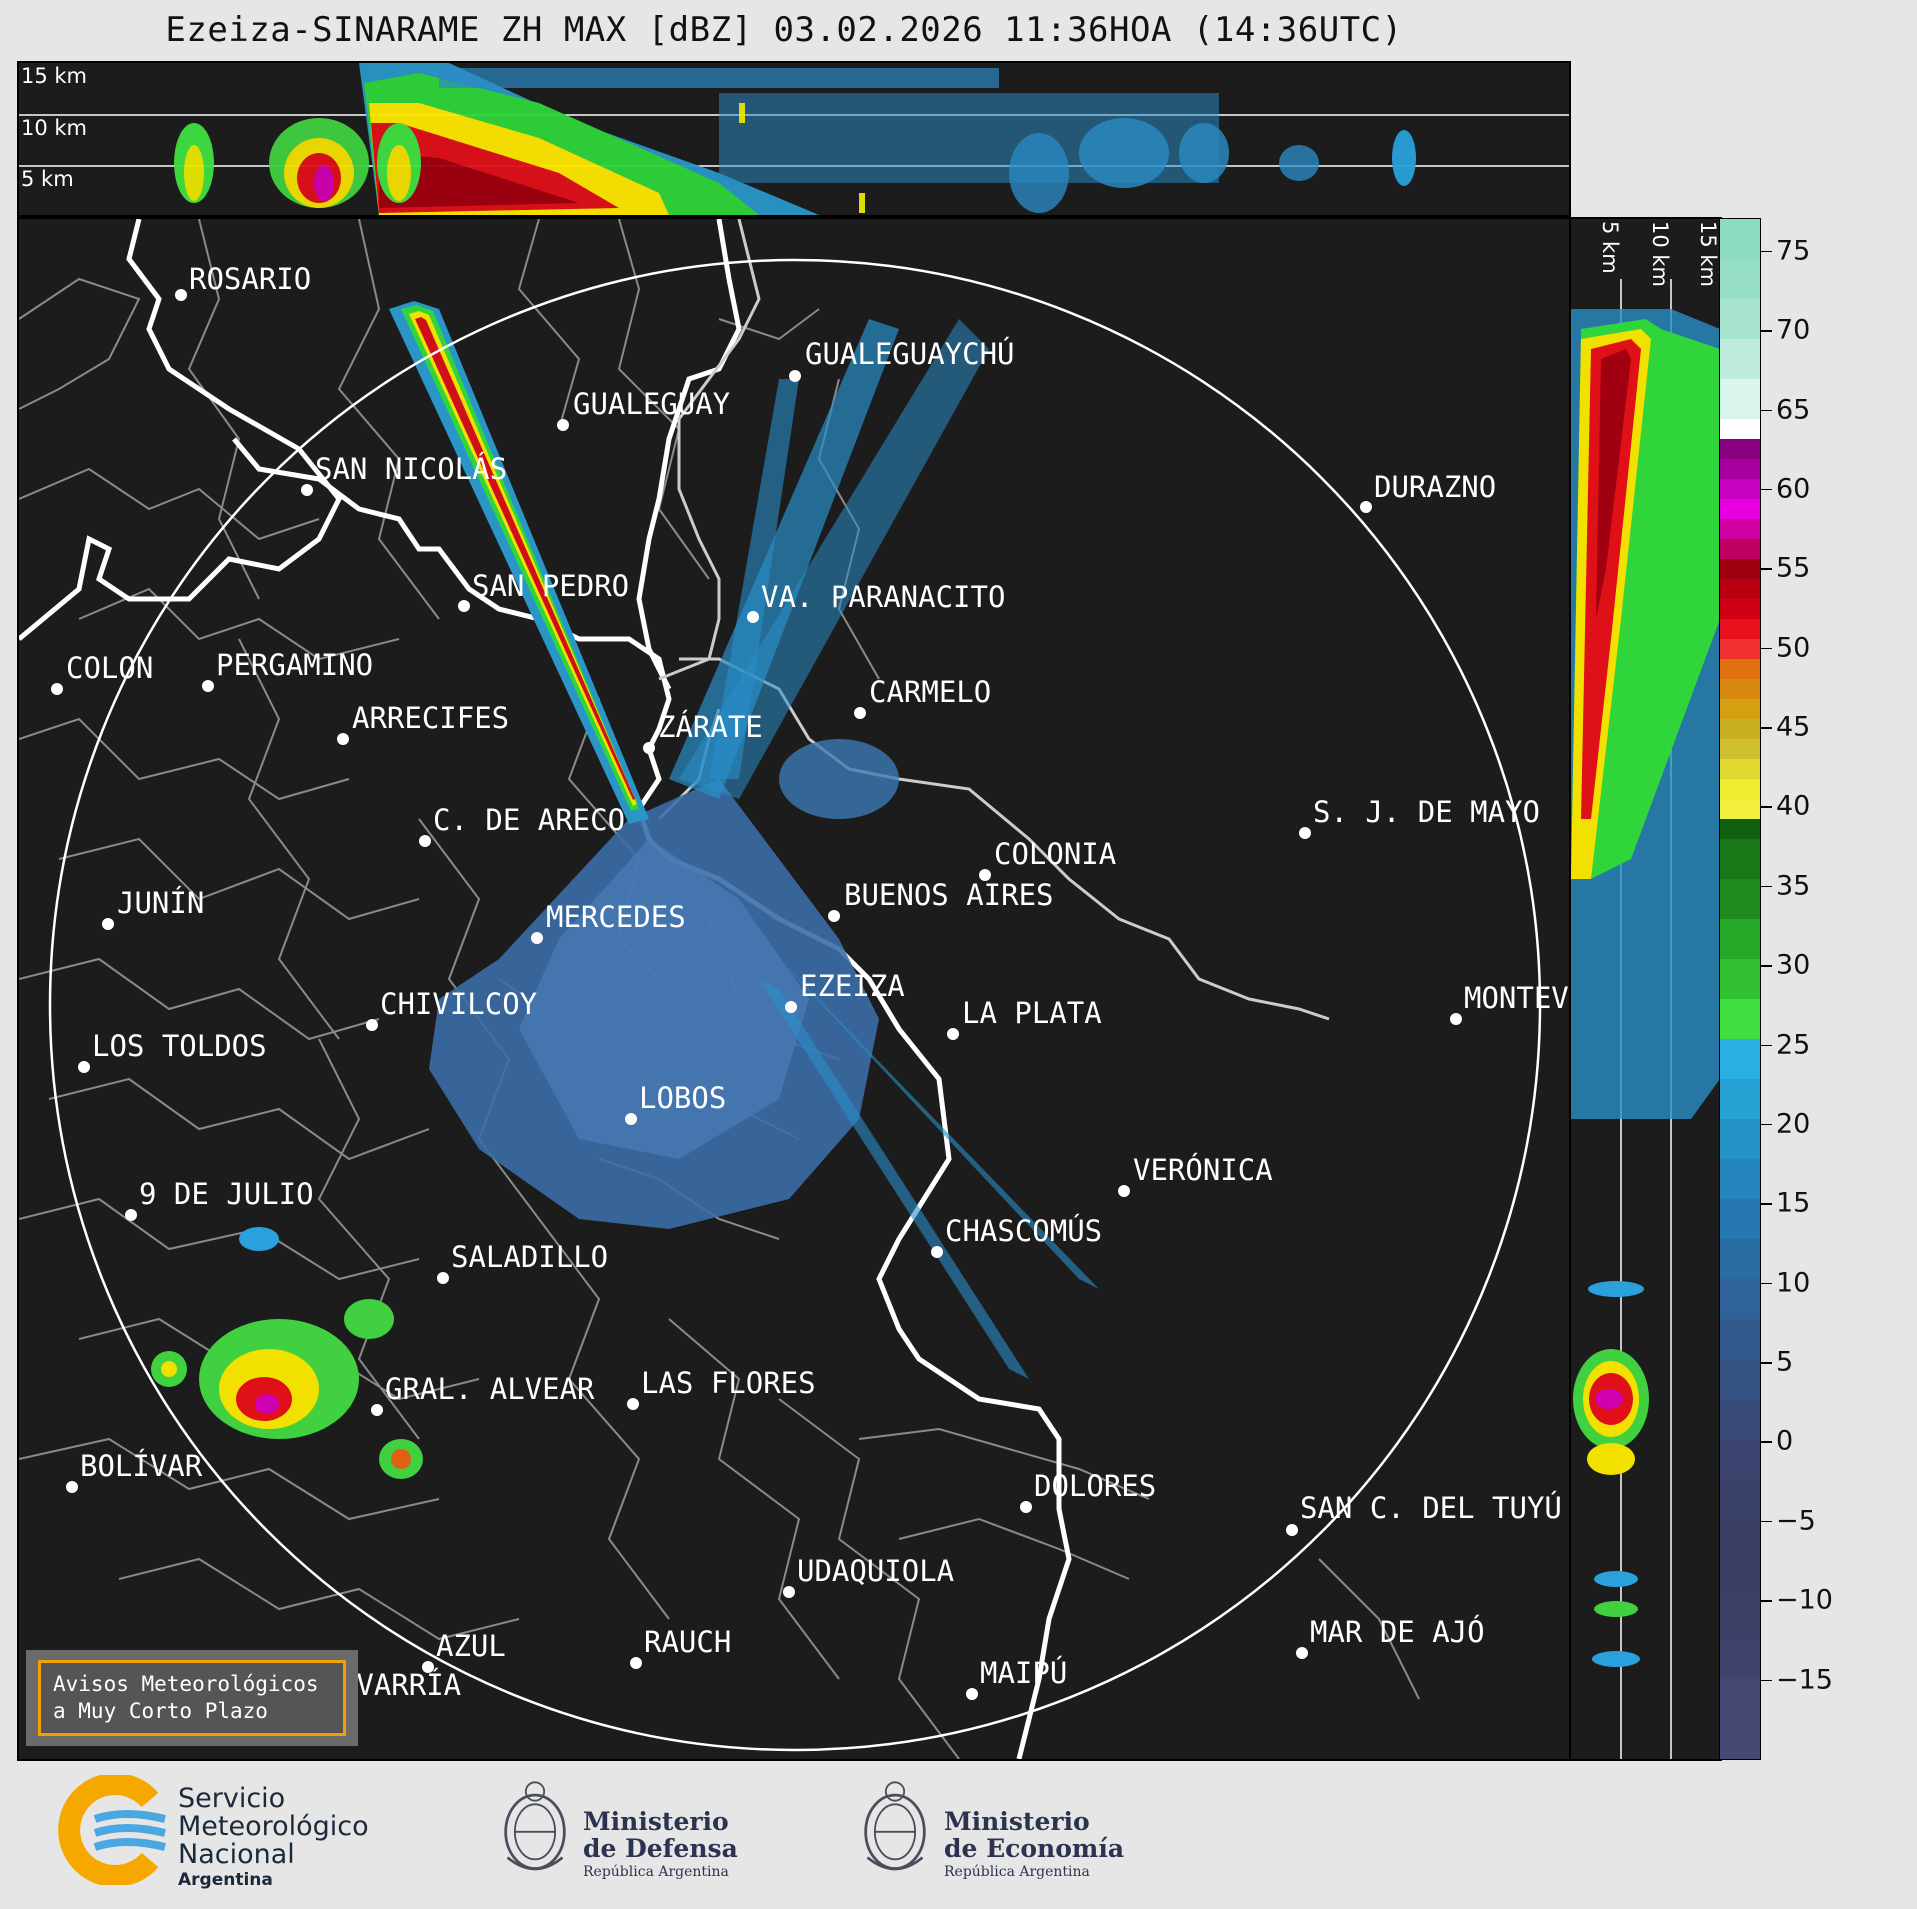  What do you see at coordinates (1032, 1013) in the screenshot?
I see `city-label: LA PLATA` at bounding box center [1032, 1013].